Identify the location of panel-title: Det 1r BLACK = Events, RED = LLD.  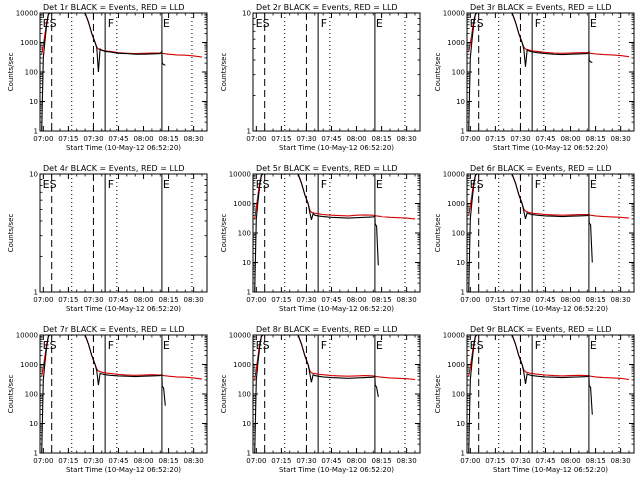
(114, 7).